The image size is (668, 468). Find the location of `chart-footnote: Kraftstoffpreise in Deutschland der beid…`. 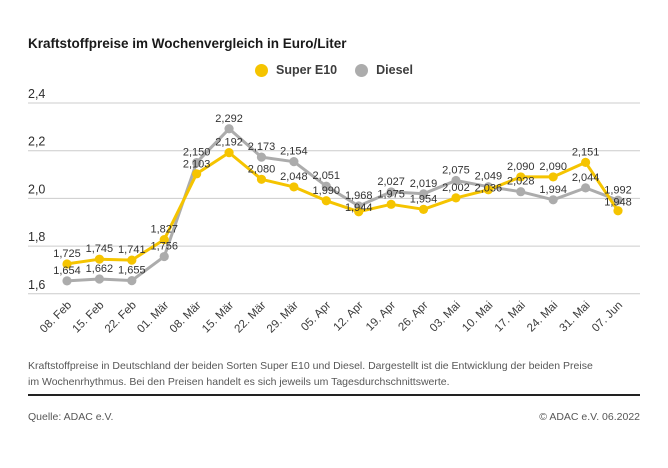

chart-footnote: Kraftstoffpreise in Deutschland der beid… is located at coordinates (310, 374).